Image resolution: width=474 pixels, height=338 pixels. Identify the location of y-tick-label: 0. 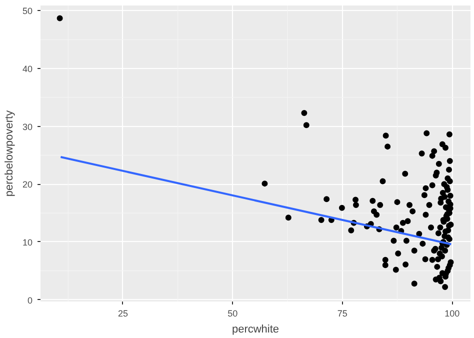
(30, 300).